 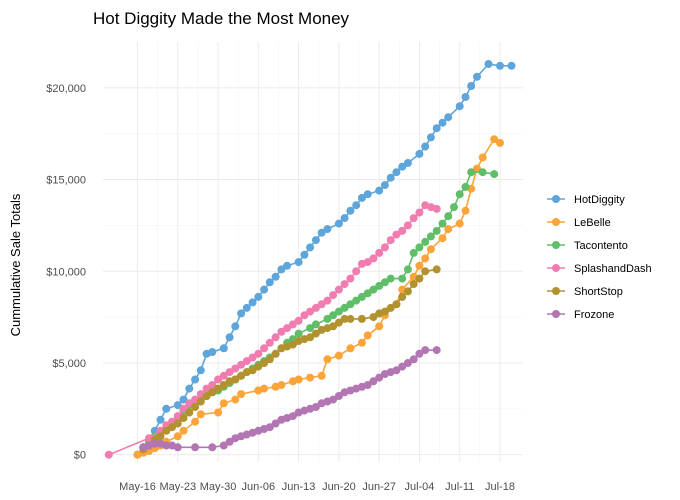 What do you see at coordinates (419, 487) in the screenshot?
I see `x-tick-label: Jul-04` at bounding box center [419, 487].